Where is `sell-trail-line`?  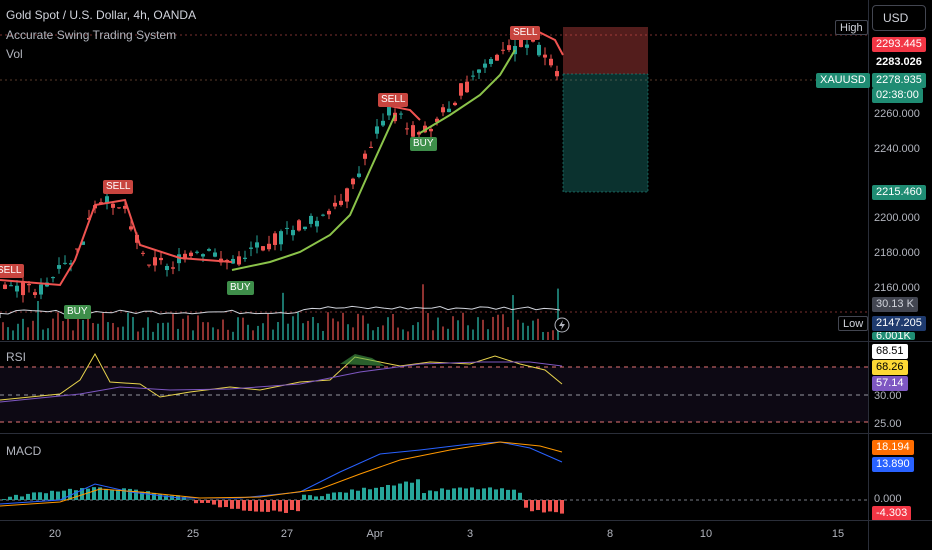 sell-trail-line is located at coordinates (116, 242).